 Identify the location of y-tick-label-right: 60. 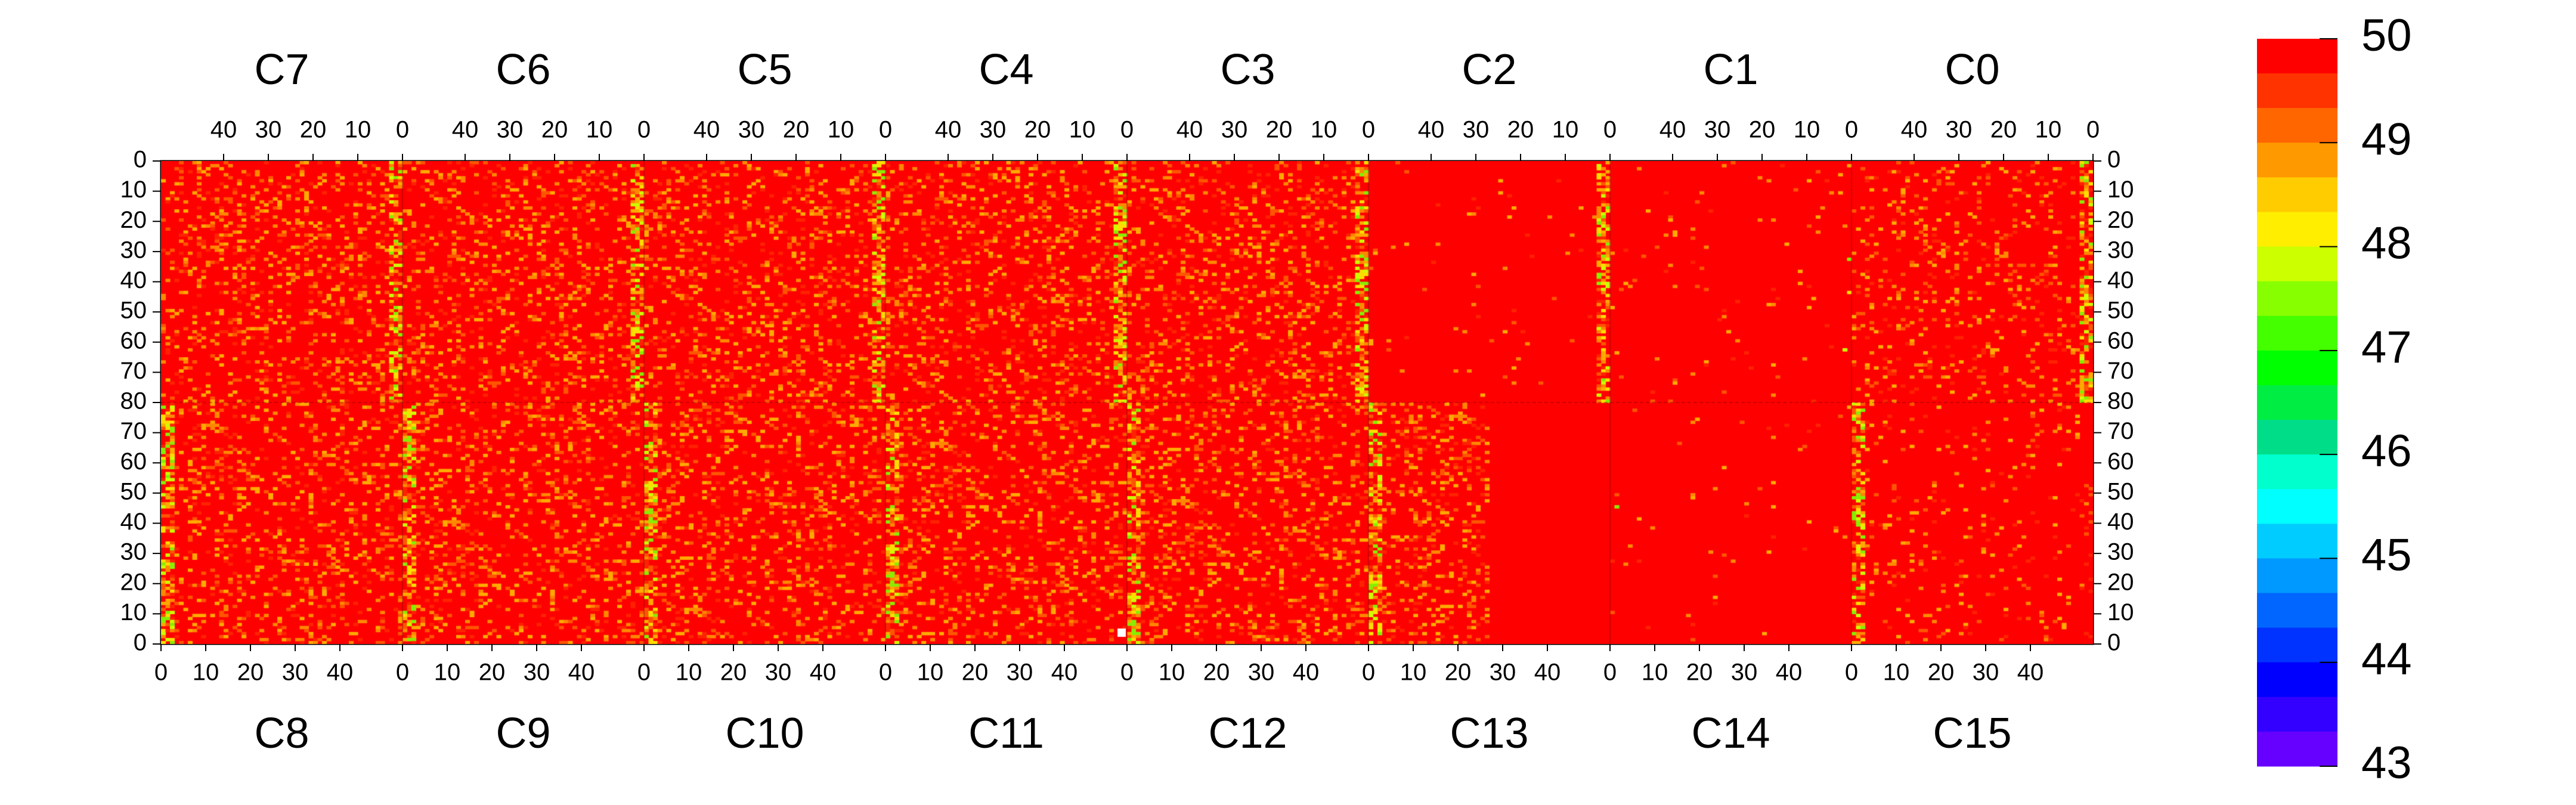
(2120, 341).